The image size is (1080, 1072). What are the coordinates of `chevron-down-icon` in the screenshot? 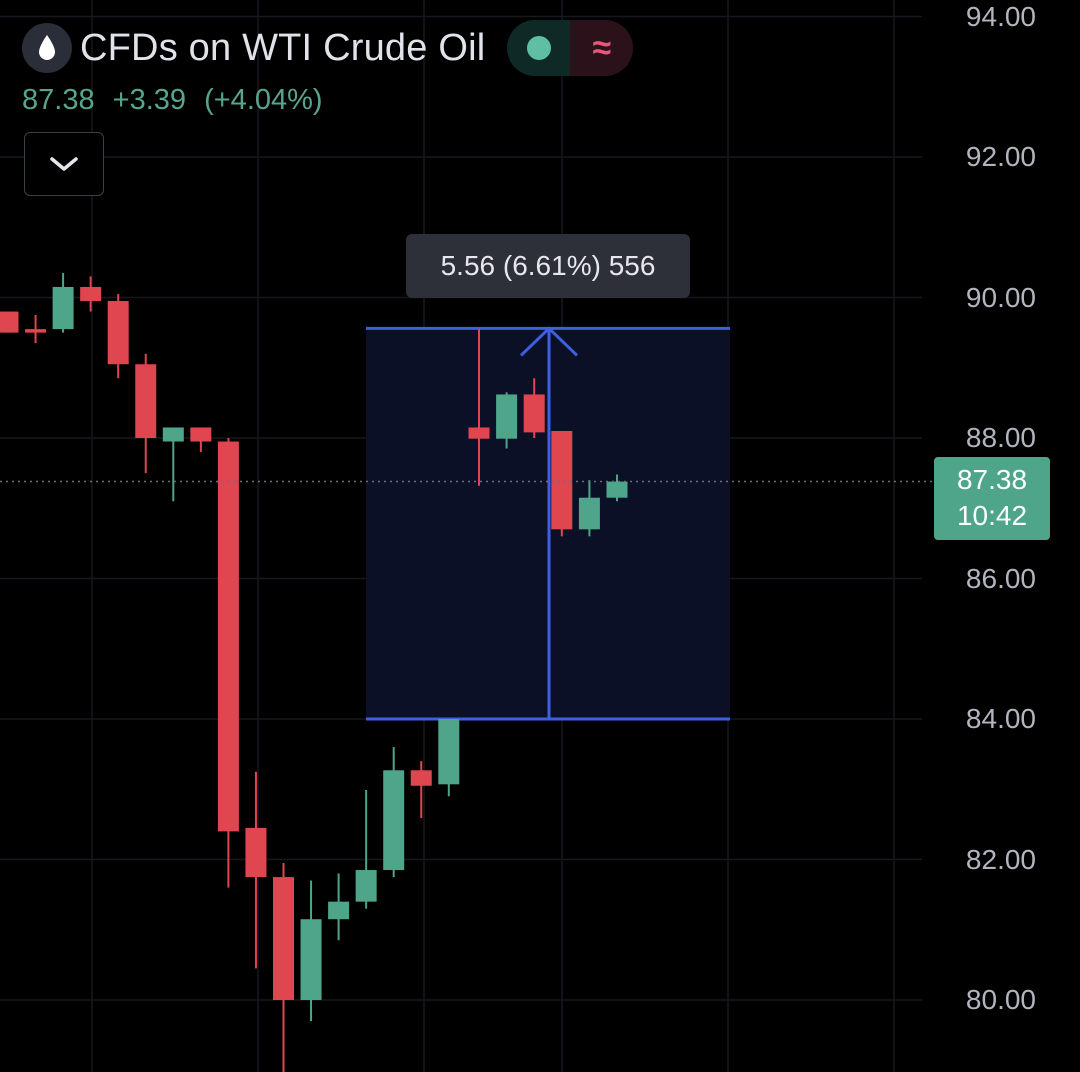 It's located at (64, 164).